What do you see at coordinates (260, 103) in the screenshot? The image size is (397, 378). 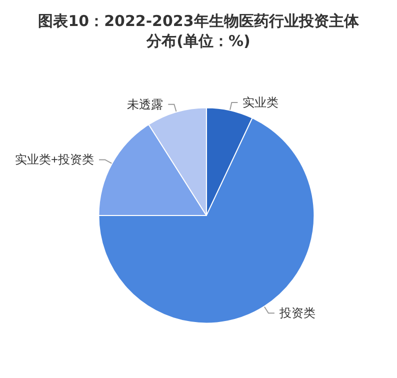 I see `slice-label: 实业类` at bounding box center [260, 103].